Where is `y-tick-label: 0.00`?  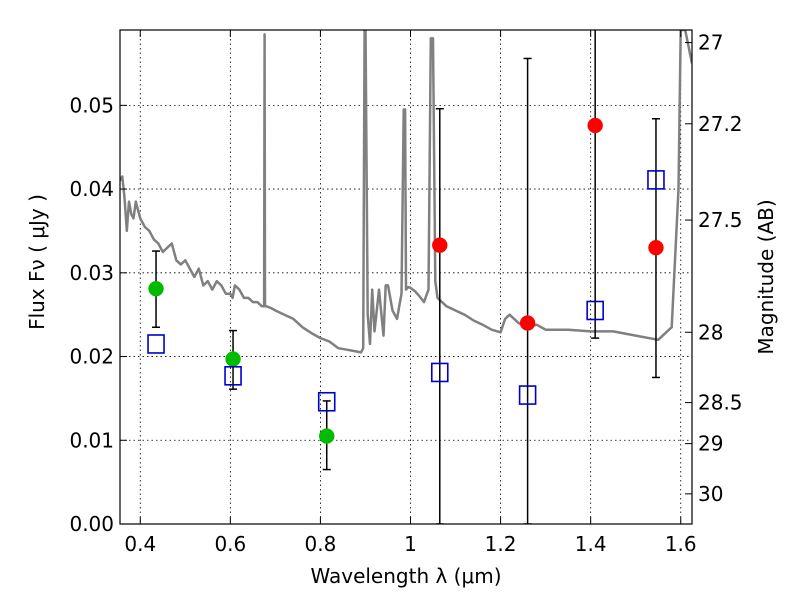 y-tick-label: 0.00 is located at coordinates (91, 524).